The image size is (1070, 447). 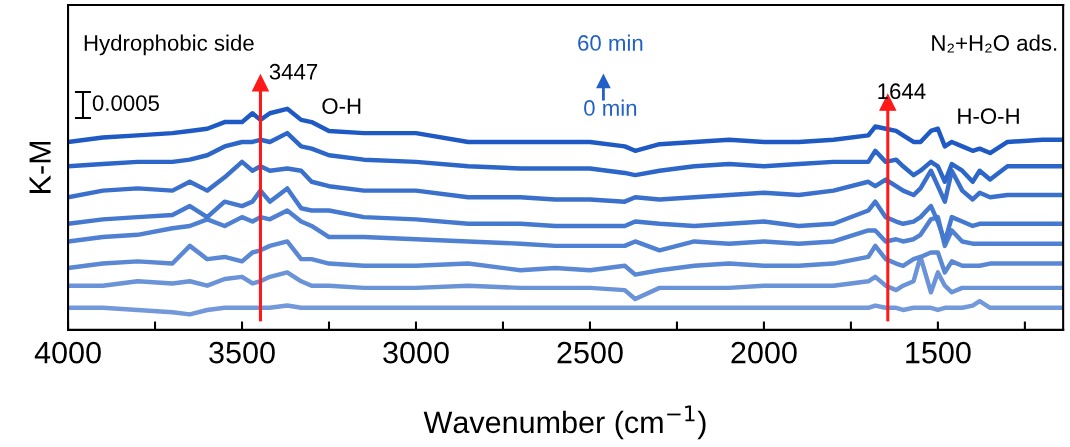 I want to click on annotation: H-O-H, so click(x=988, y=116).